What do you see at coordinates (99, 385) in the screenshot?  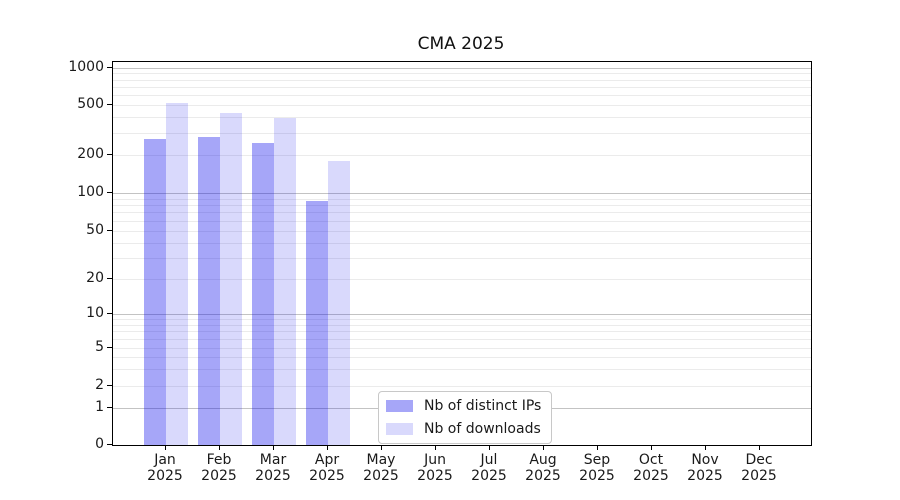 I see `y-tick-label: 2` at bounding box center [99, 385].